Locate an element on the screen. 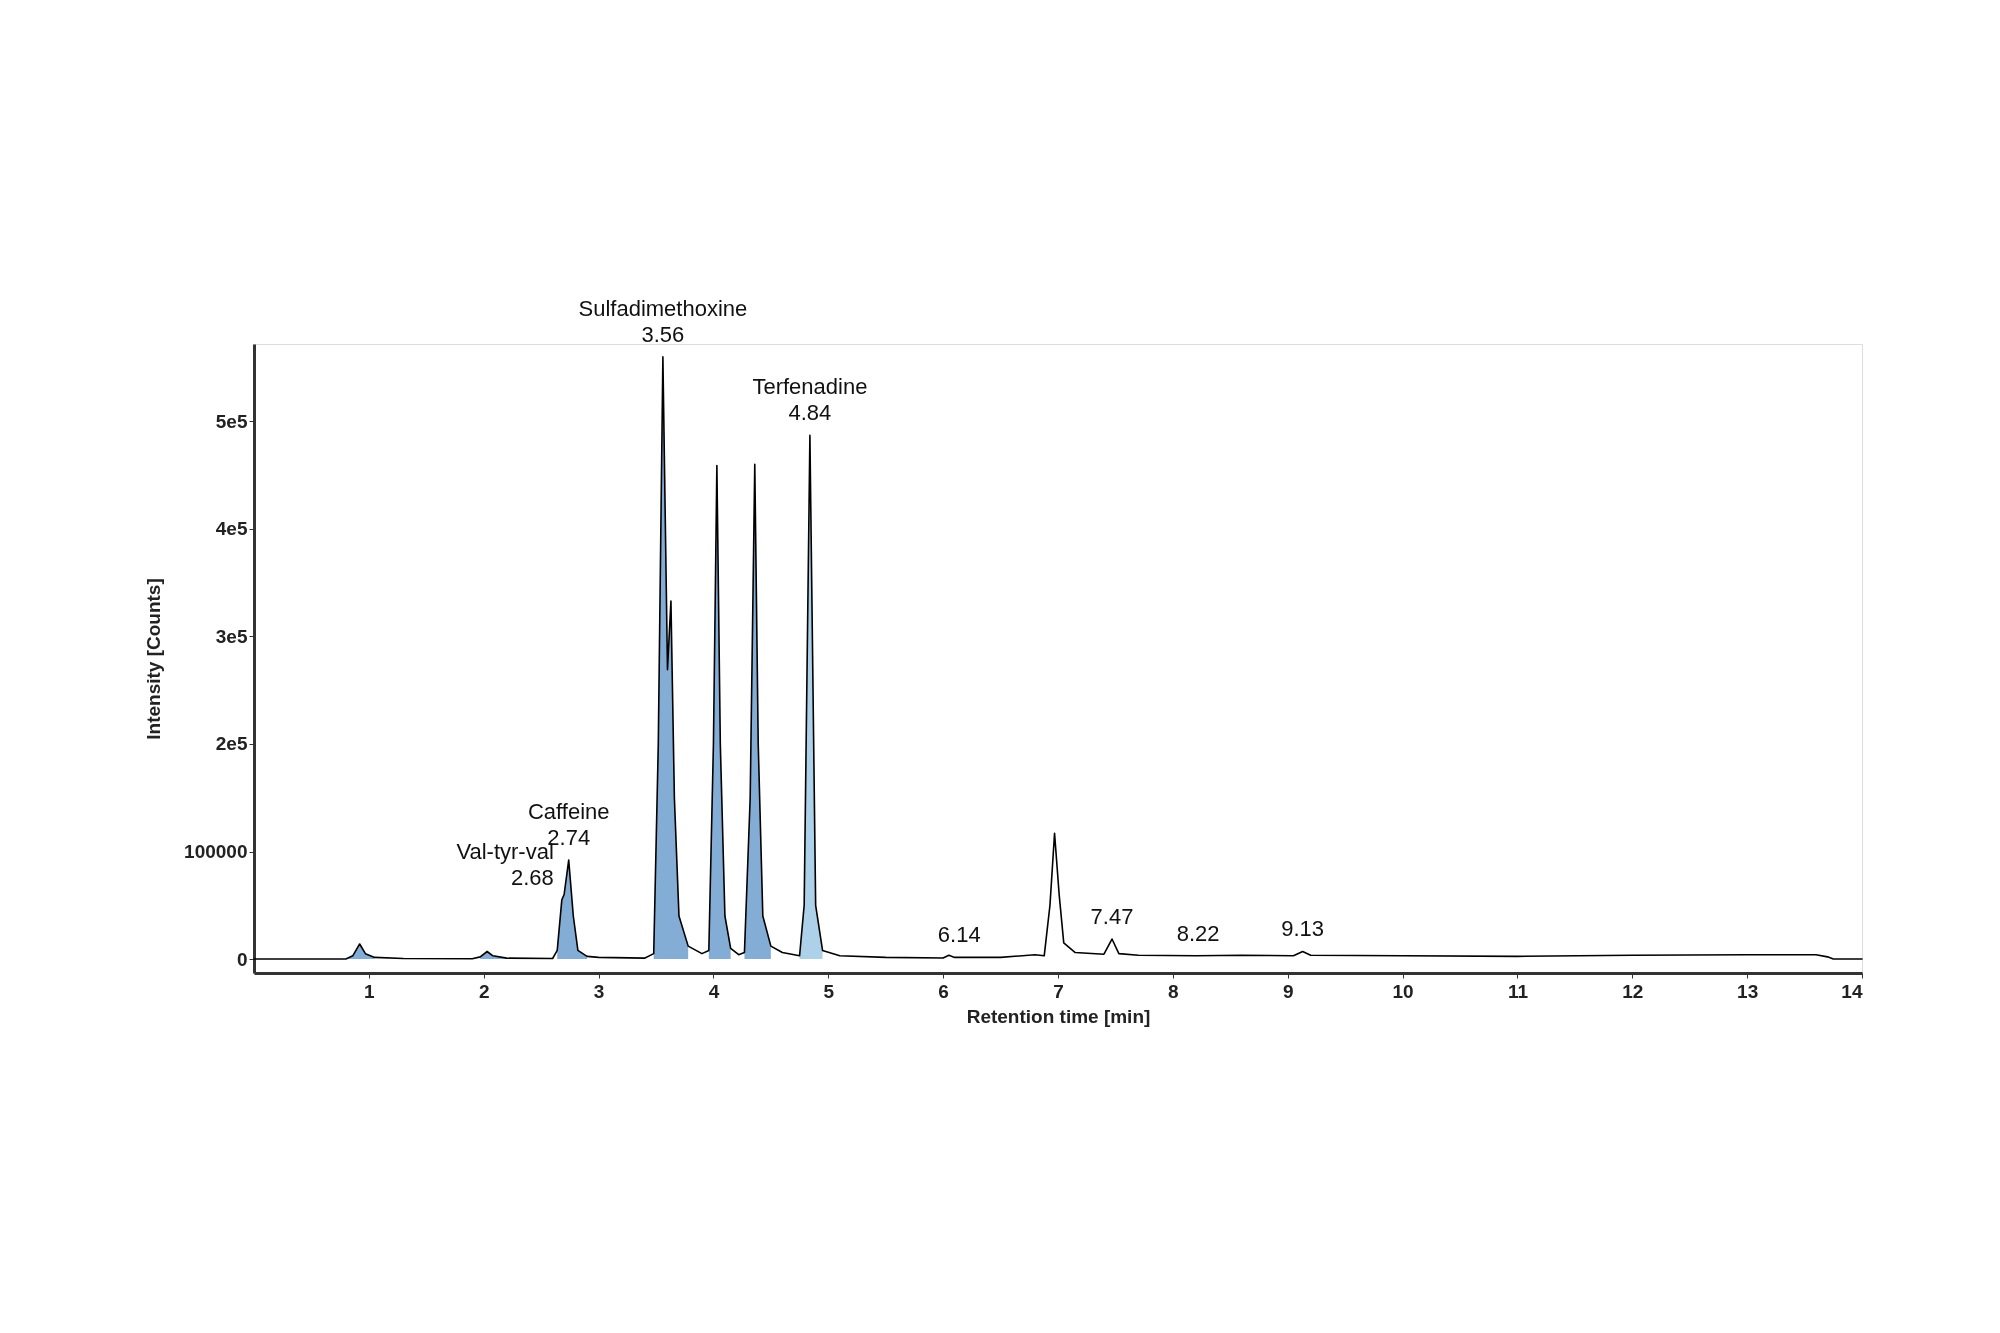  y-tick-label: 0 is located at coordinates (242, 959).